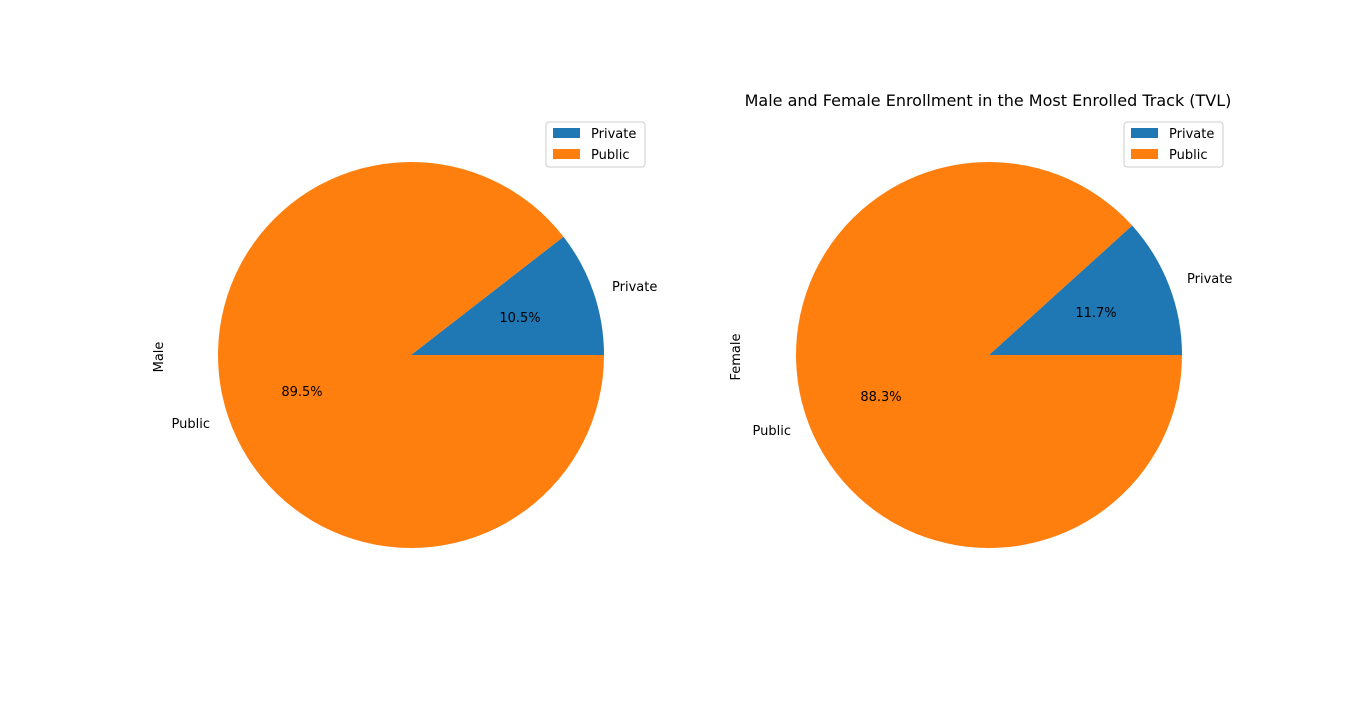 The width and height of the screenshot is (1366, 703). Describe the element at coordinates (880, 397) in the screenshot. I see `slice-pct-public-female: 88.3%` at that location.